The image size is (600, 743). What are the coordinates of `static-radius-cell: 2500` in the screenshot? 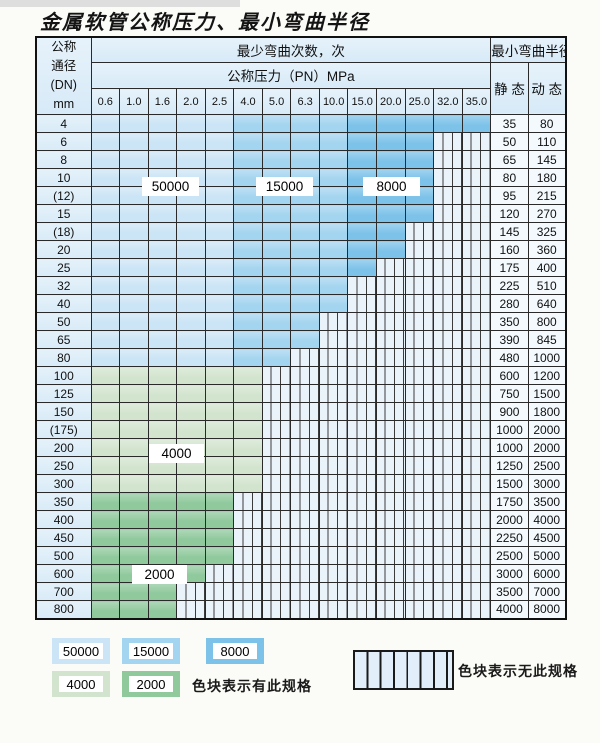 It's located at (509, 555).